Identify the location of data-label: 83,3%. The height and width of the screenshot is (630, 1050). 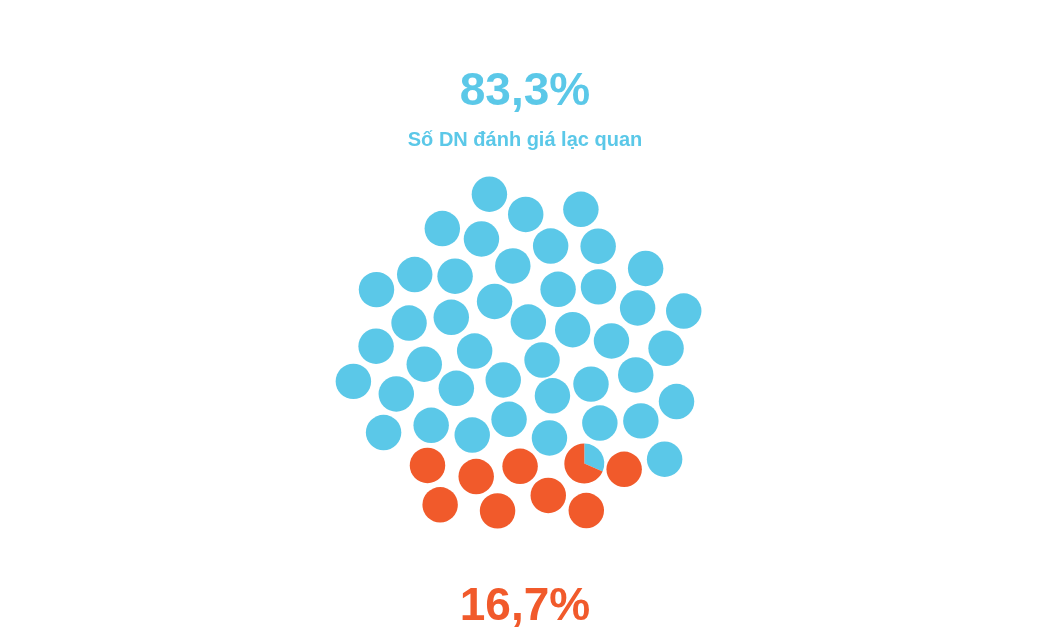
(525, 89).